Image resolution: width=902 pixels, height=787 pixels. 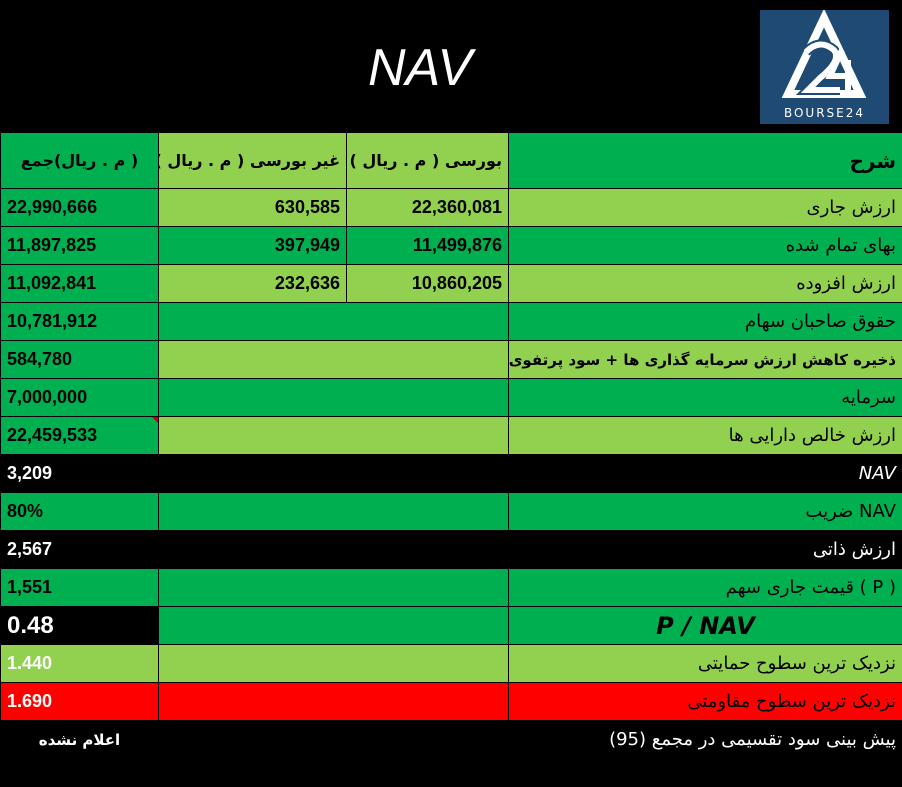 I want to click on table-row: 3,209 NAV, so click(x=451, y=473).